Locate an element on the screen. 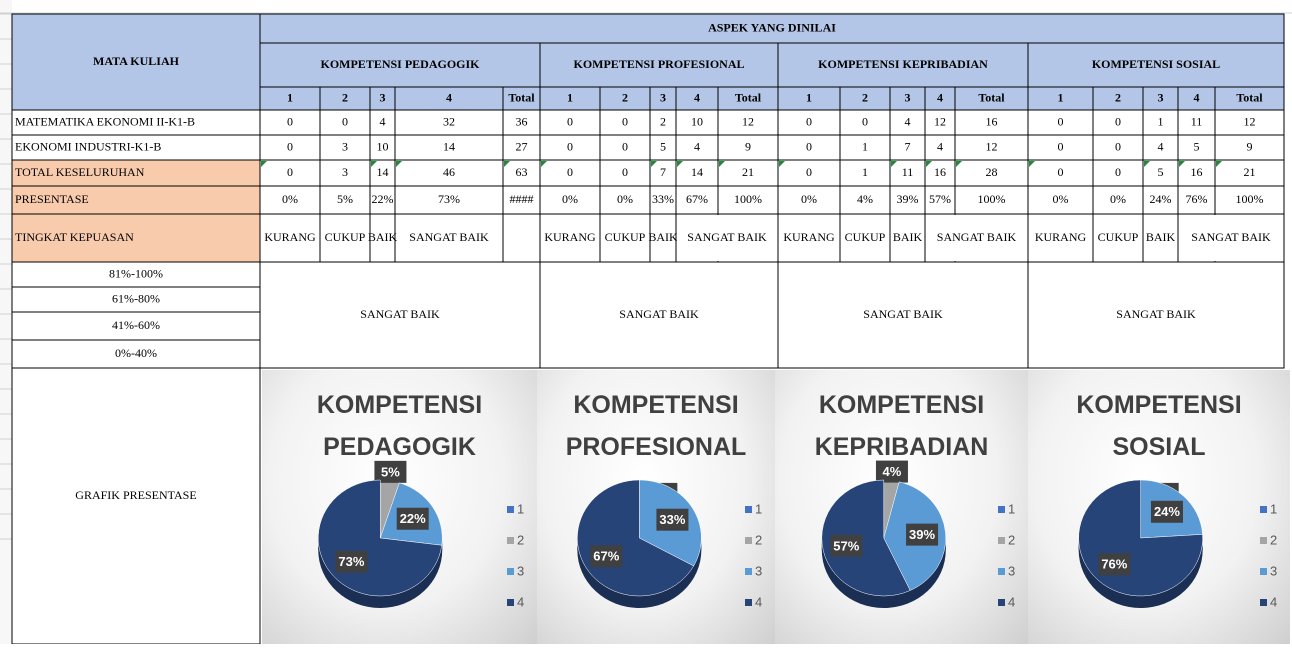 The width and height of the screenshot is (1292, 649). row-value: 21 is located at coordinates (1250, 172).